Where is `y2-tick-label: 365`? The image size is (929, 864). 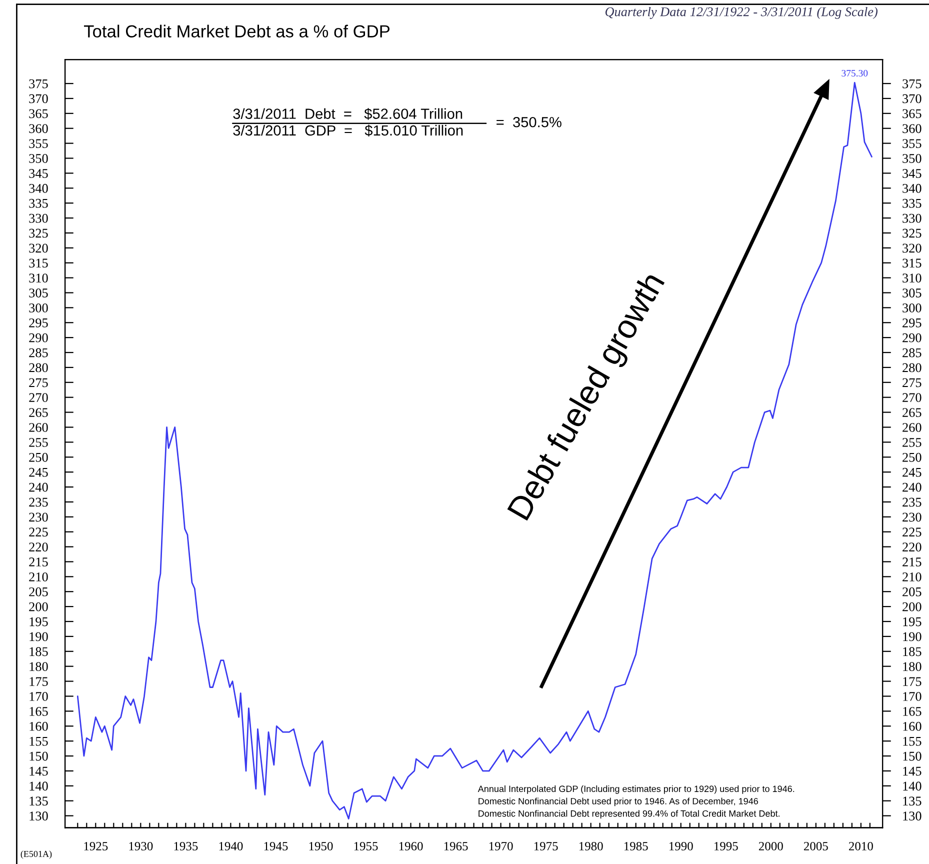
y2-tick-label: 365 is located at coordinates (912, 113).